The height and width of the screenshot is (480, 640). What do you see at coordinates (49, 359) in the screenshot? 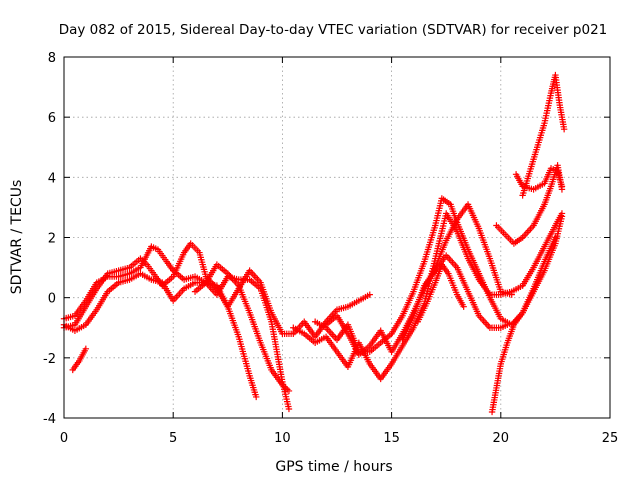
I see `y-tick-label: -2` at bounding box center [49, 359].